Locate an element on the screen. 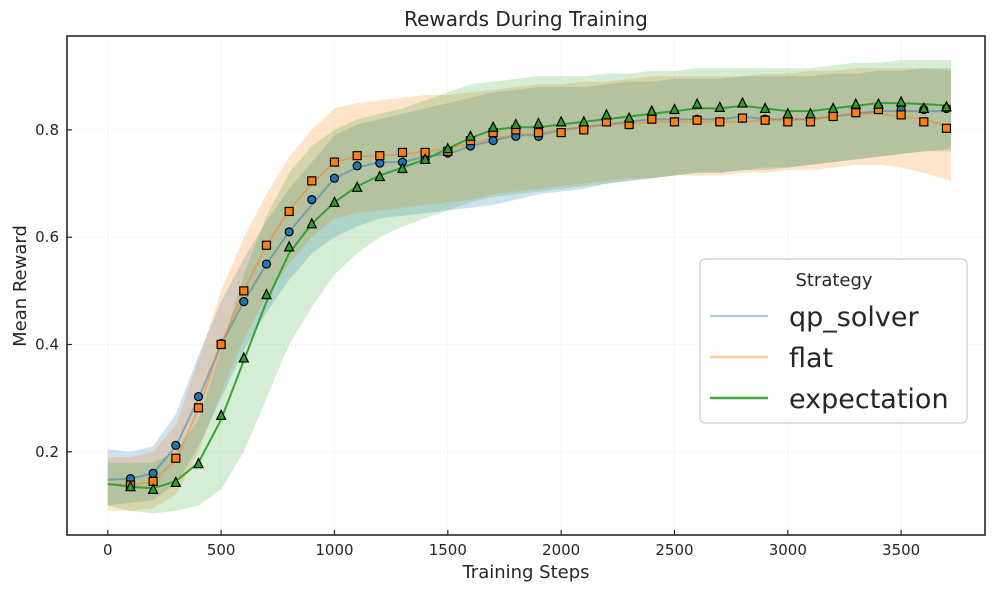 This screenshot has height=591, width=996. x-tick-label: 500 is located at coordinates (221, 550).